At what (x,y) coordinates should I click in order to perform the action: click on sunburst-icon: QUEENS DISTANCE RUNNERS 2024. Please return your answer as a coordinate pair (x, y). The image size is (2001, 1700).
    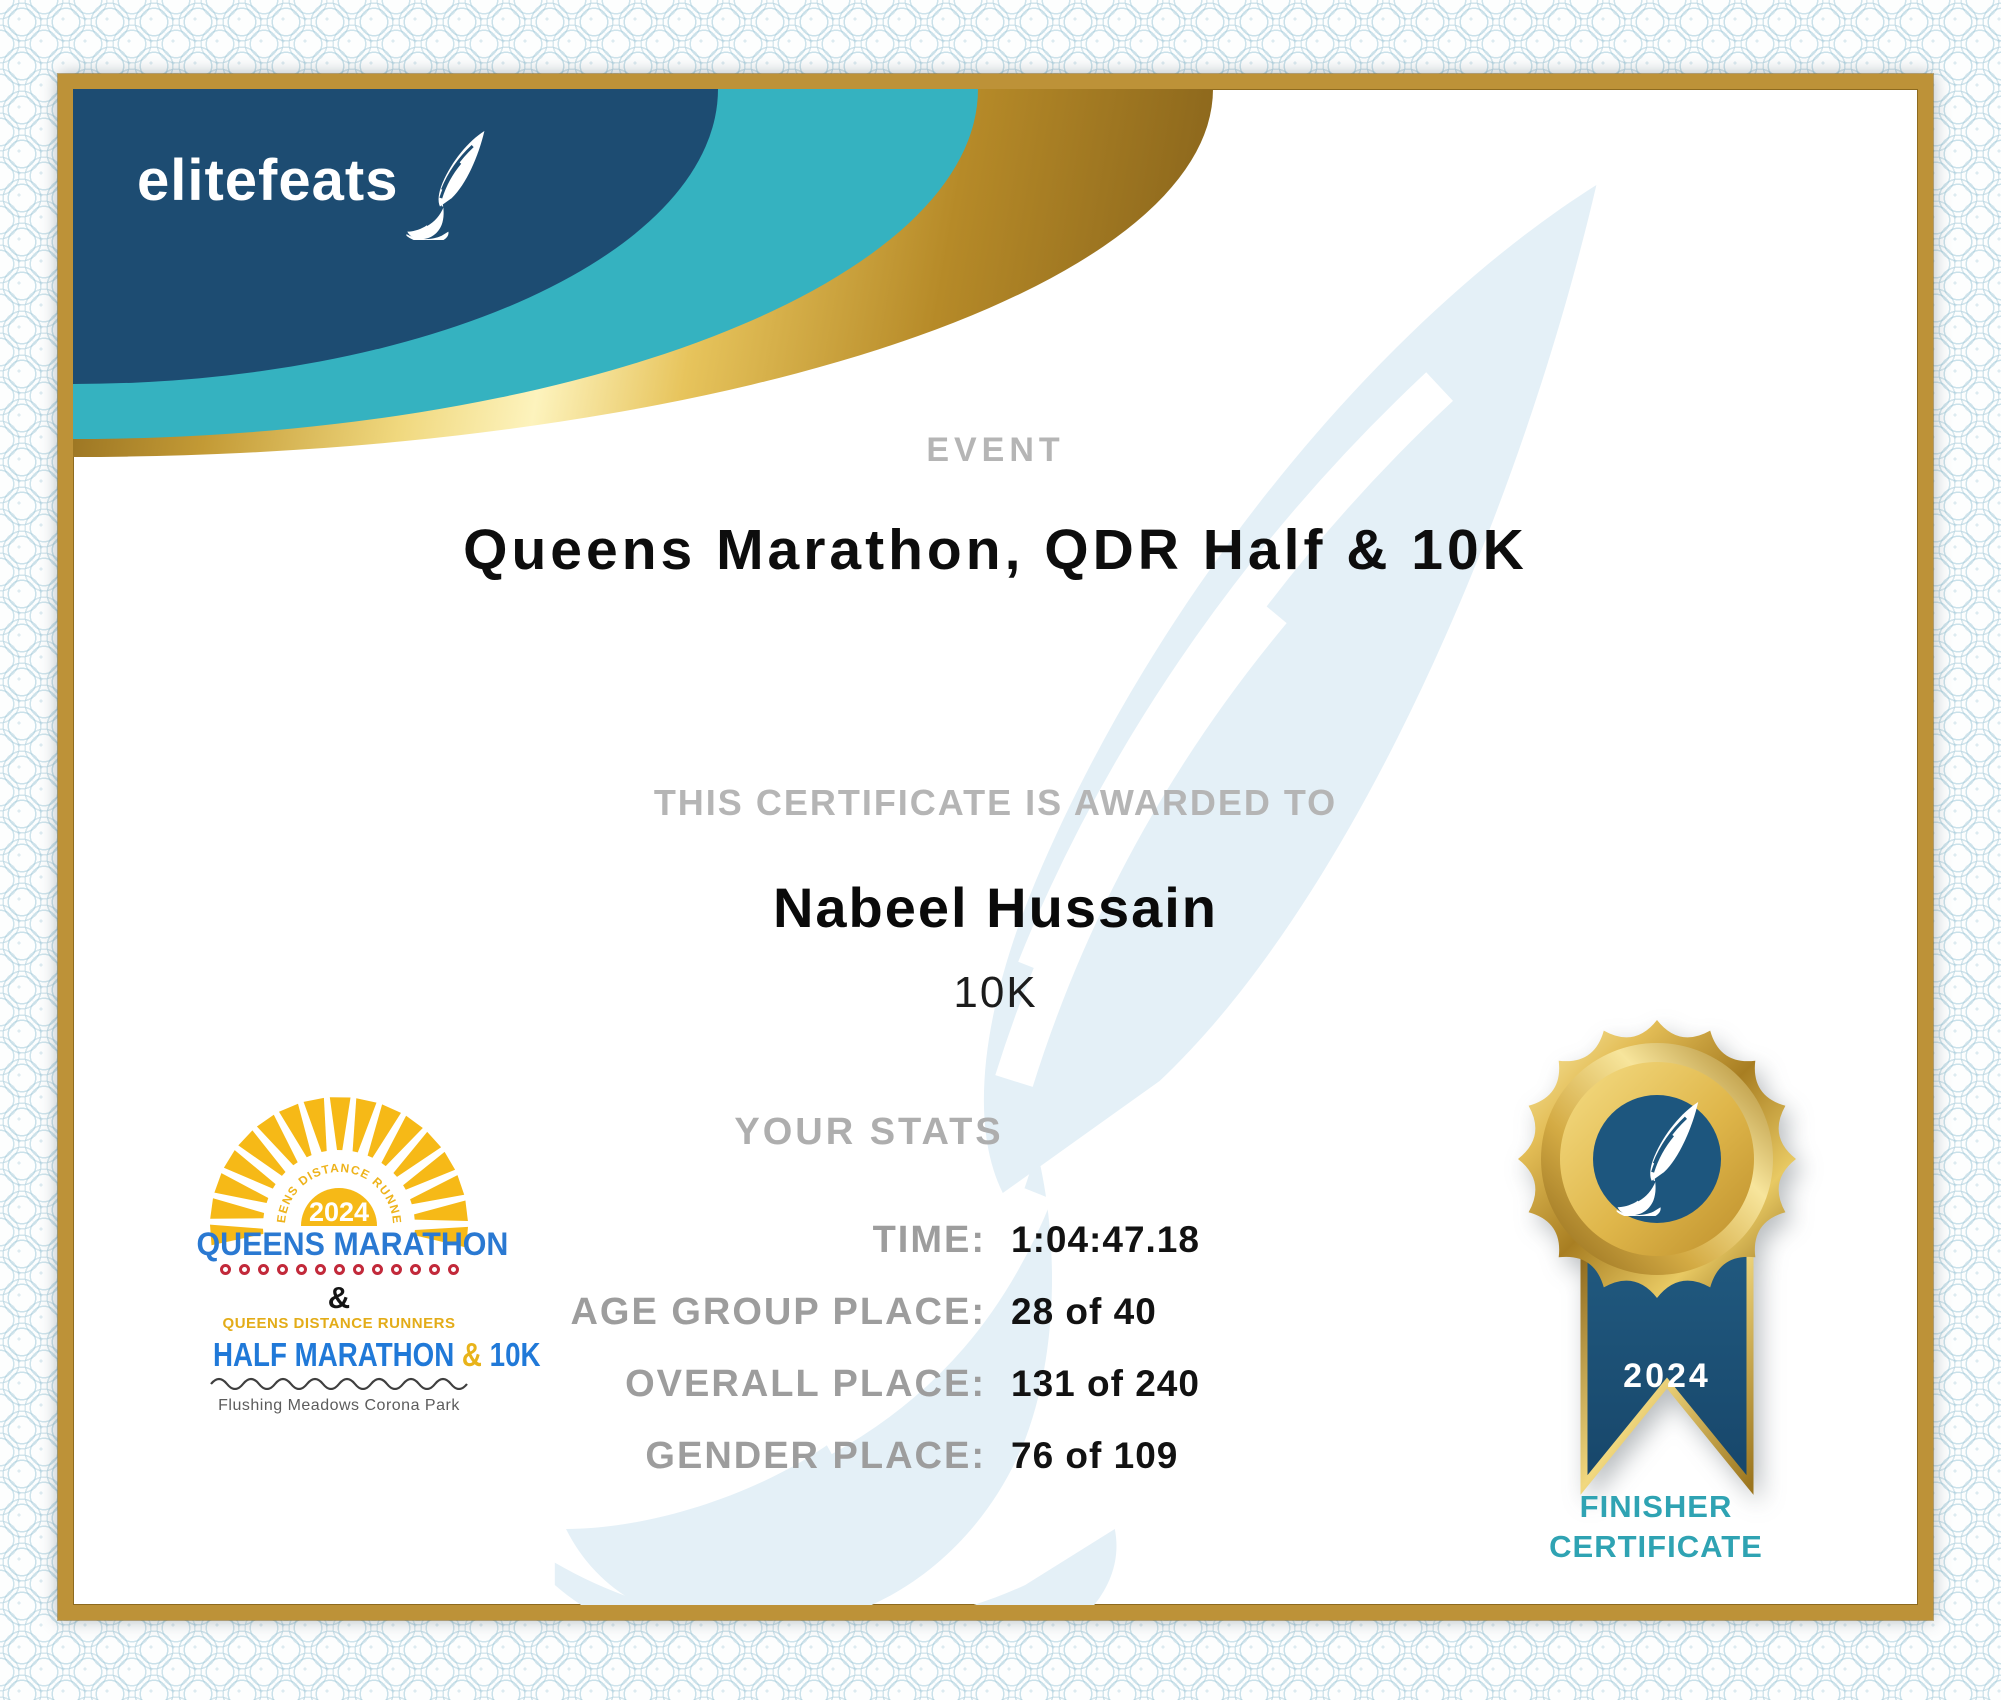
    Looking at the image, I should click on (328, 1161).